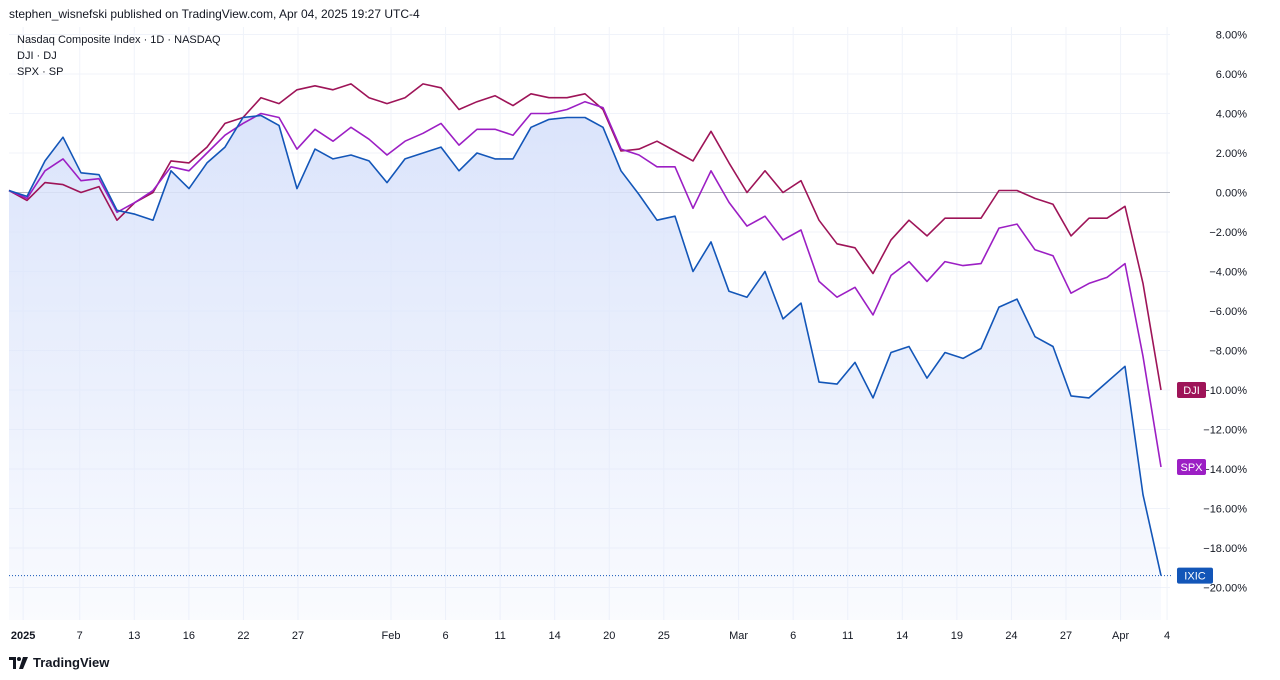 This screenshot has width=1280, height=680. Describe the element at coordinates (664, 636) in the screenshot. I see `x-tick-label: 25` at that location.